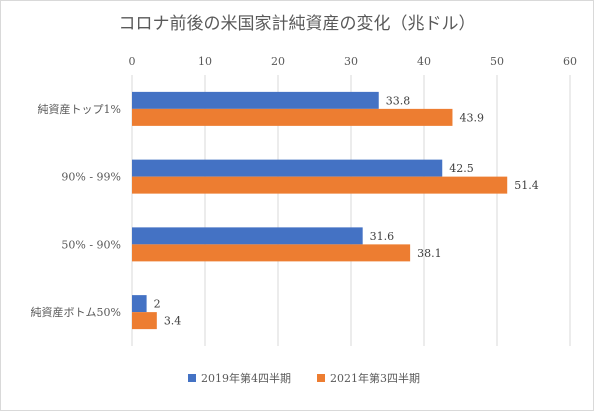  I want to click on legend-label-1: 2021年第3四半期, so click(375, 378).